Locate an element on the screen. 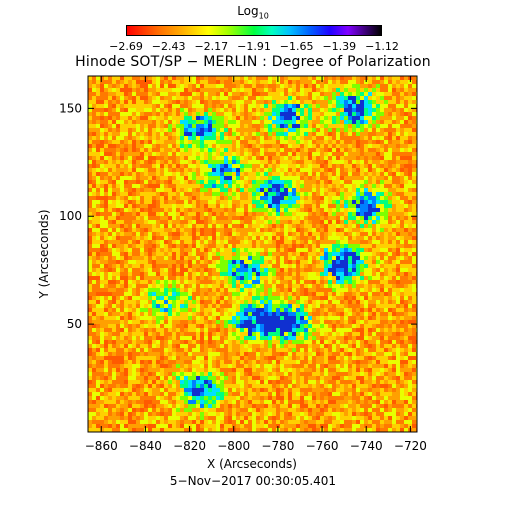 This screenshot has height=512, width=506. colorbar-tick-label: −1.91 is located at coordinates (254, 46).